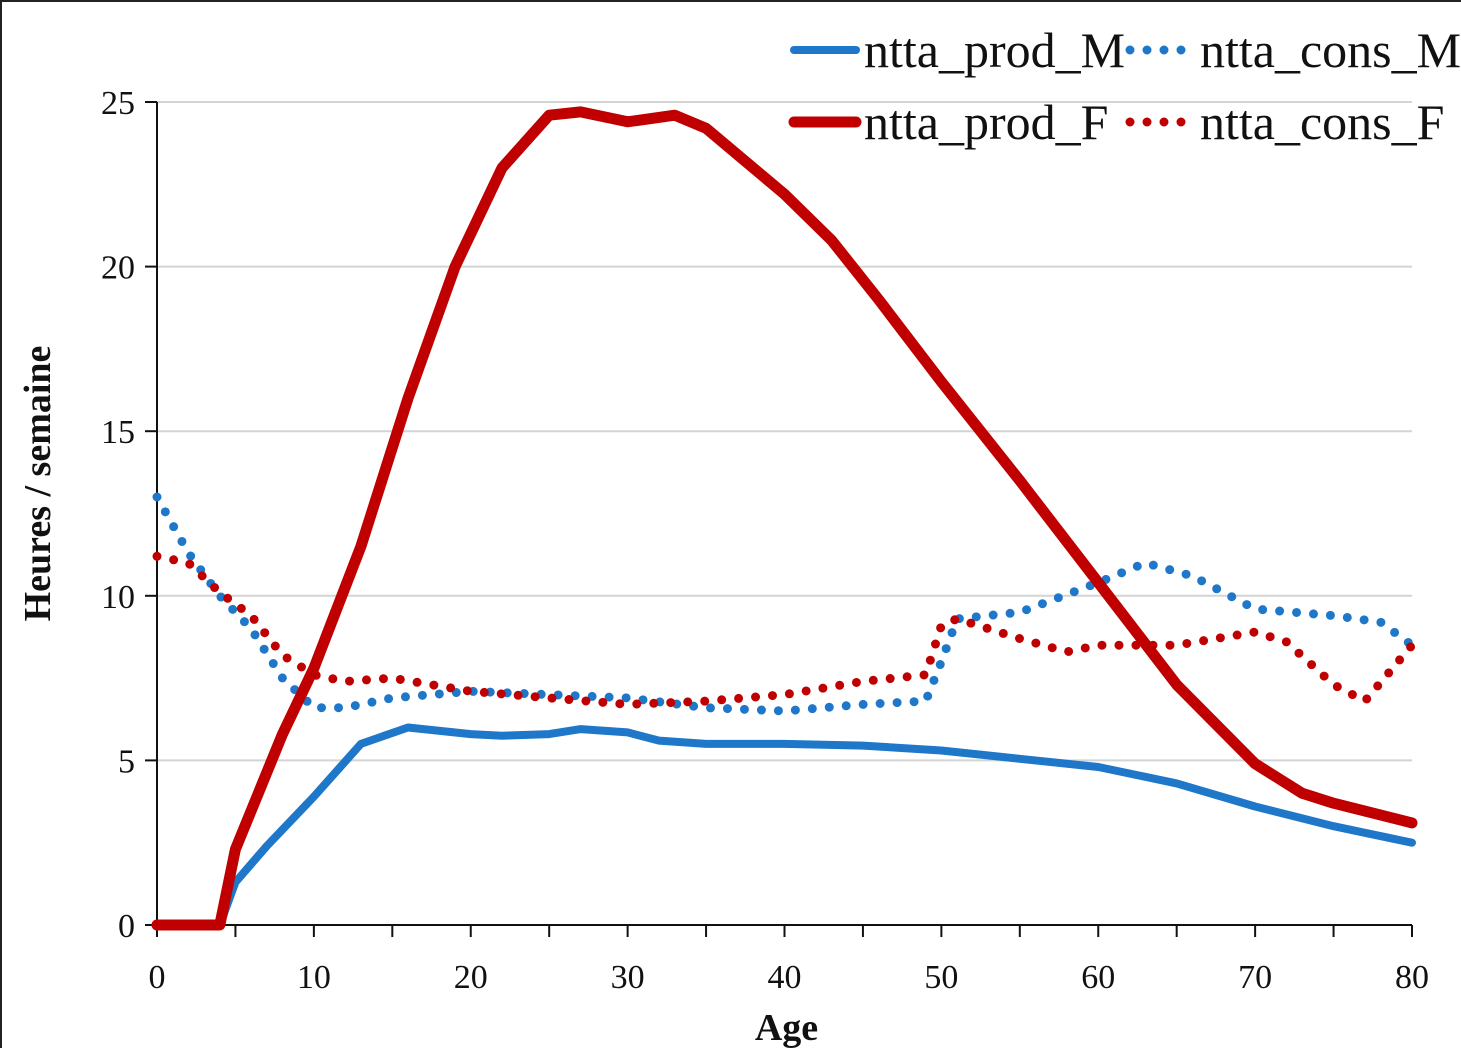 This screenshot has width=1461, height=1050. Describe the element at coordinates (986, 122) in the screenshot. I see `legend-label: ntta_prod_F` at that location.